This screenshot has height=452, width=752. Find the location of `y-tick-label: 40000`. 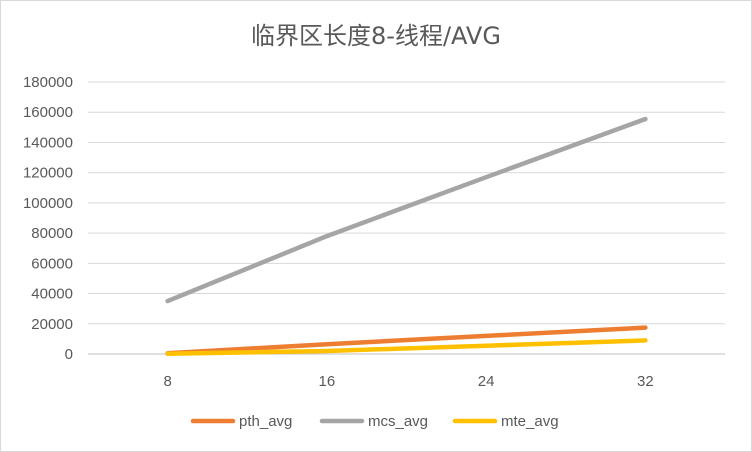

y-tick-label: 40000 is located at coordinates (52, 294).